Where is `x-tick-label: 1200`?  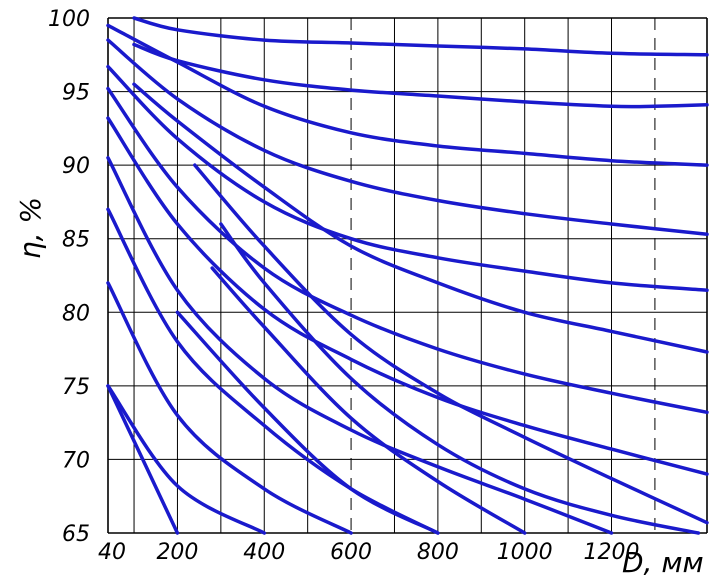
x-tick-label: 1200 is located at coordinates (612, 552).